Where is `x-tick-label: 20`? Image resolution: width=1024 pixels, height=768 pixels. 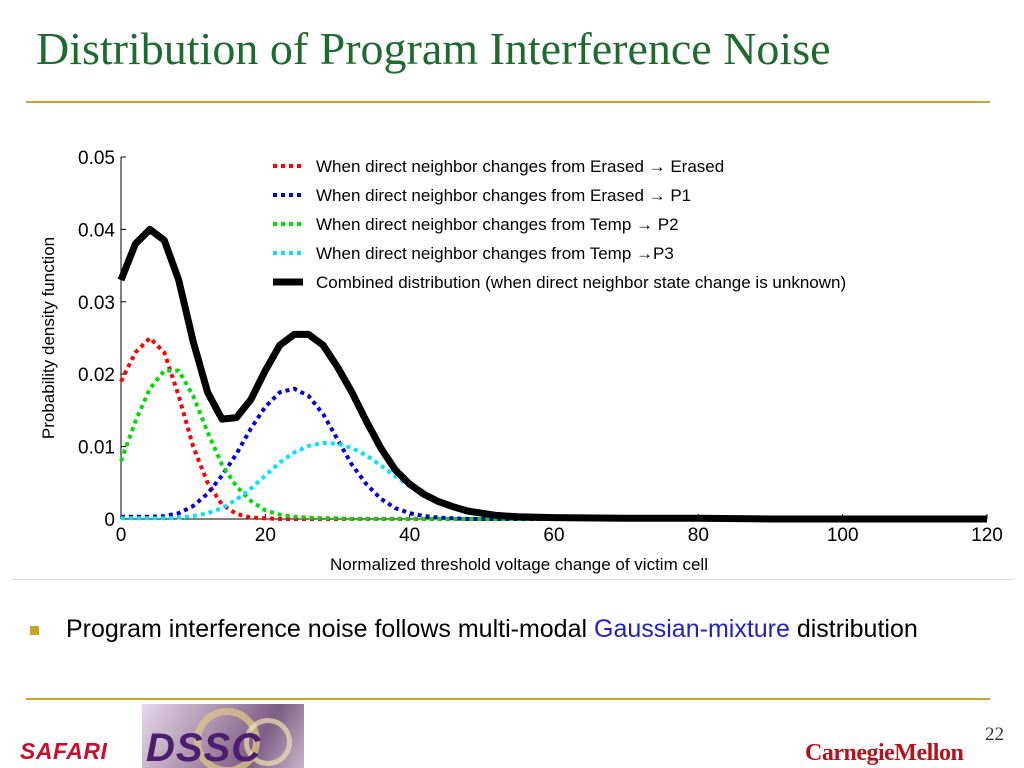
x-tick-label: 20 is located at coordinates (265, 535).